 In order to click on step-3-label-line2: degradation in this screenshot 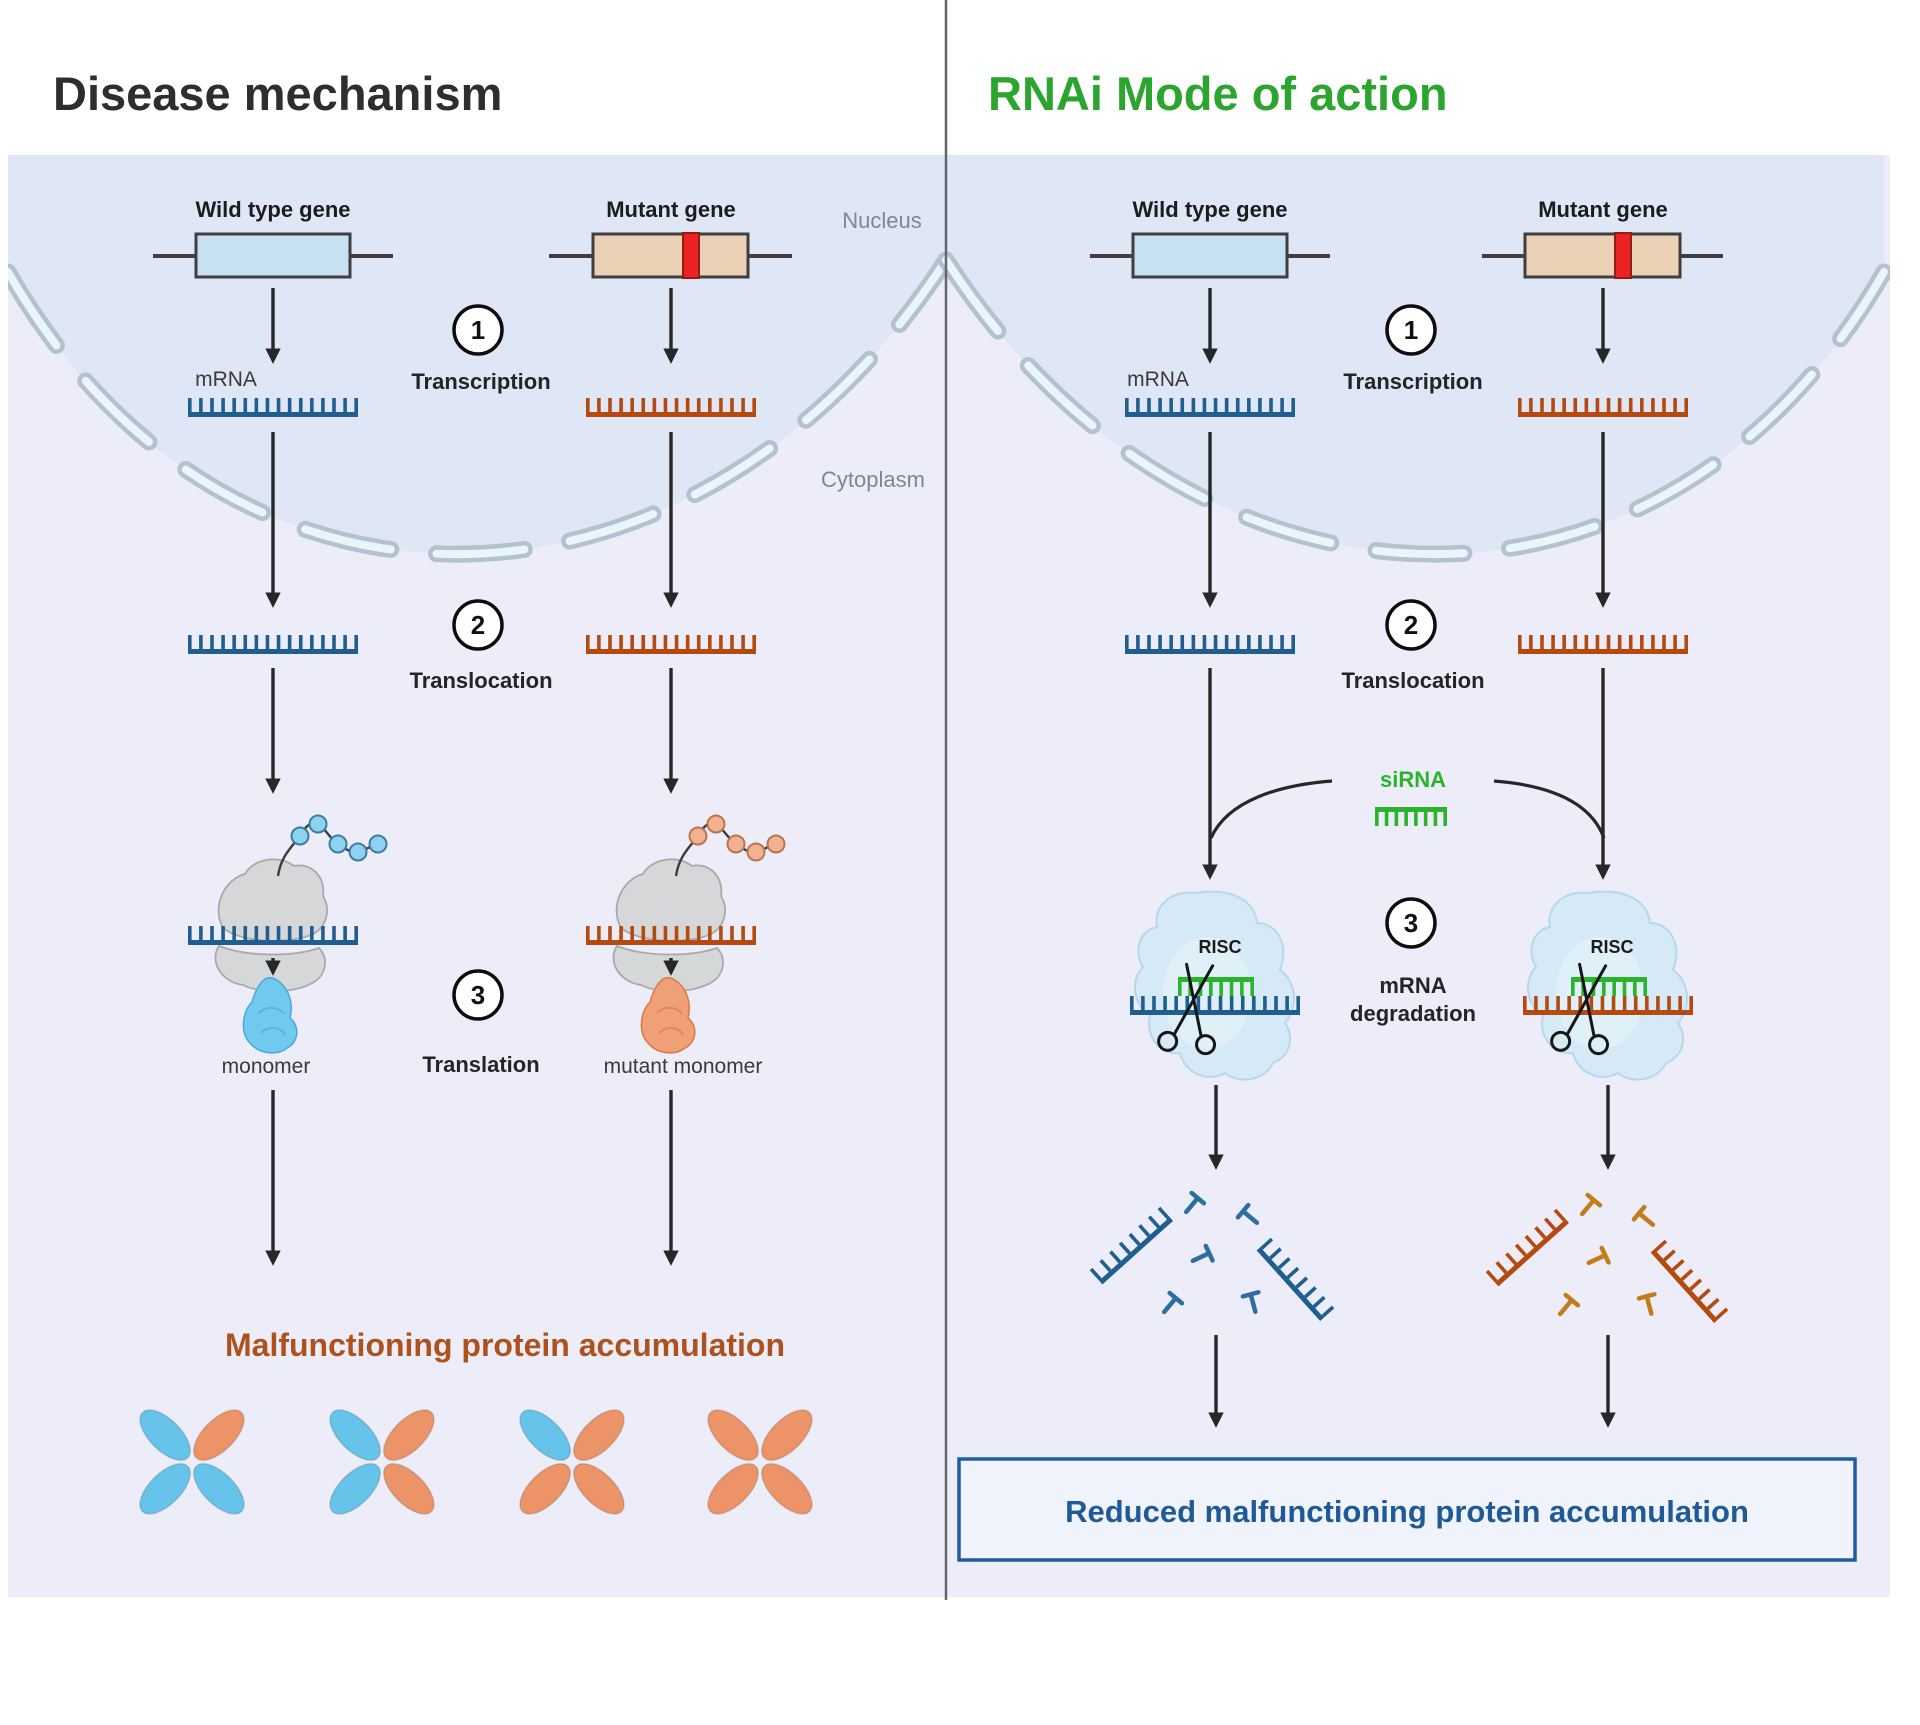, I will do `click(1413, 1013)`.